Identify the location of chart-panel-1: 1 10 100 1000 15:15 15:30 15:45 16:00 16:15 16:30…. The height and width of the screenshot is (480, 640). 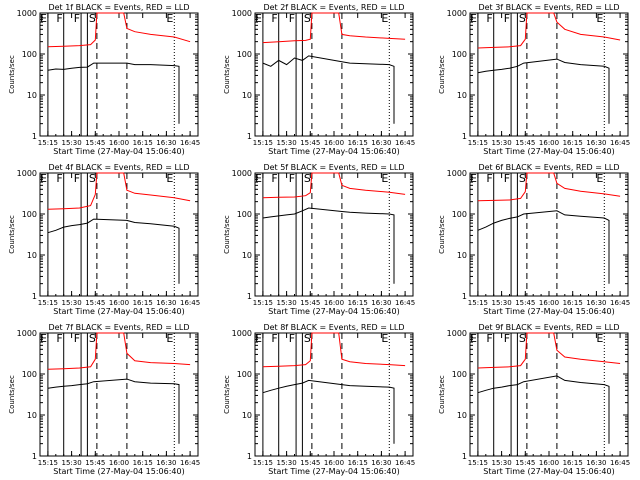
(104, 79).